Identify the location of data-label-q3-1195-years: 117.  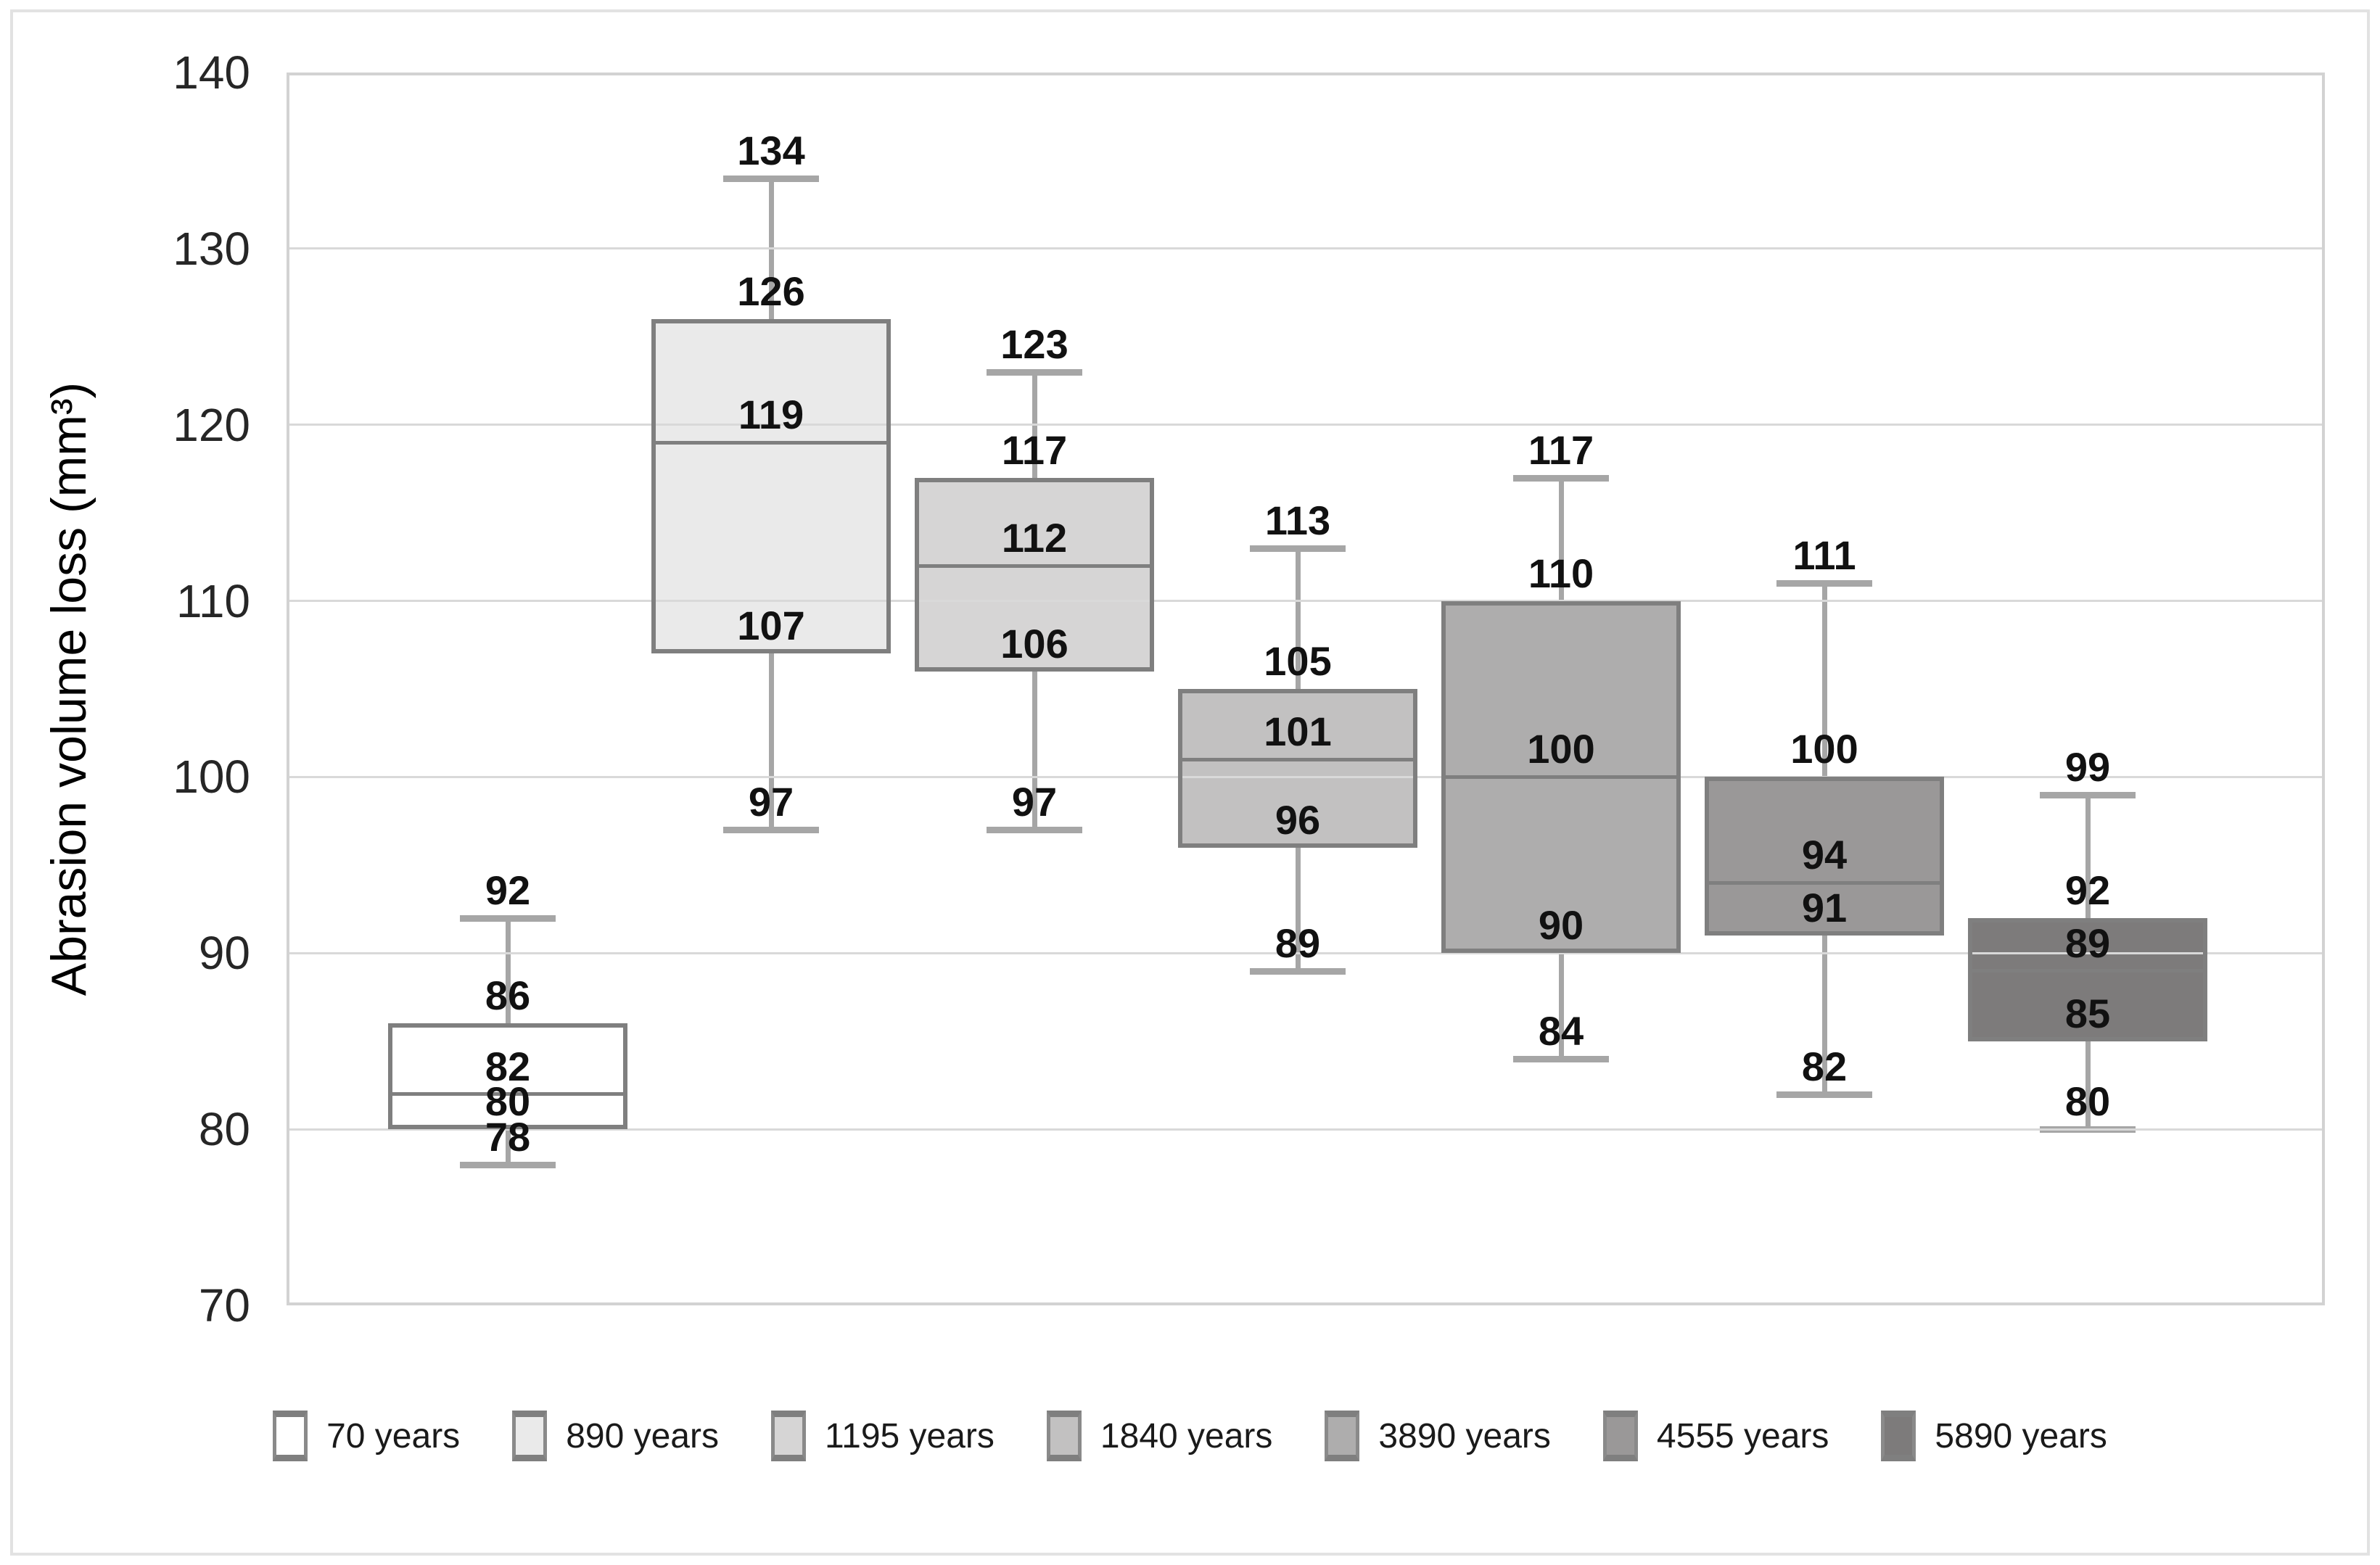
(1034, 449).